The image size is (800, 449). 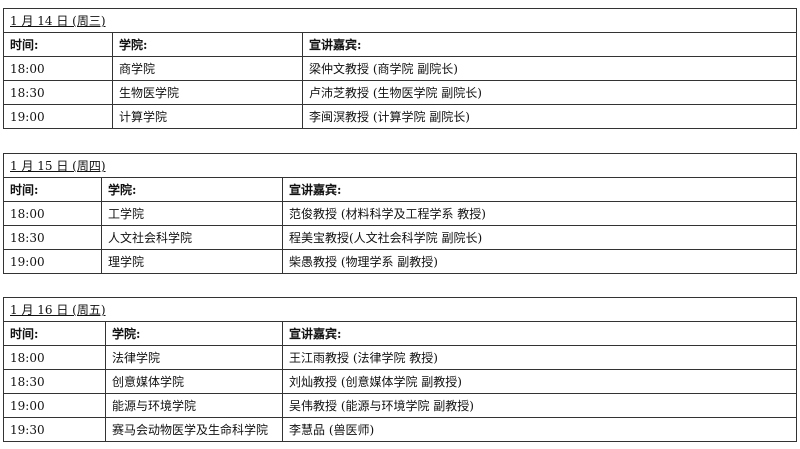 What do you see at coordinates (400, 309) in the screenshot?
I see `day-title-row: 1 月 16 日 (周五)` at bounding box center [400, 309].